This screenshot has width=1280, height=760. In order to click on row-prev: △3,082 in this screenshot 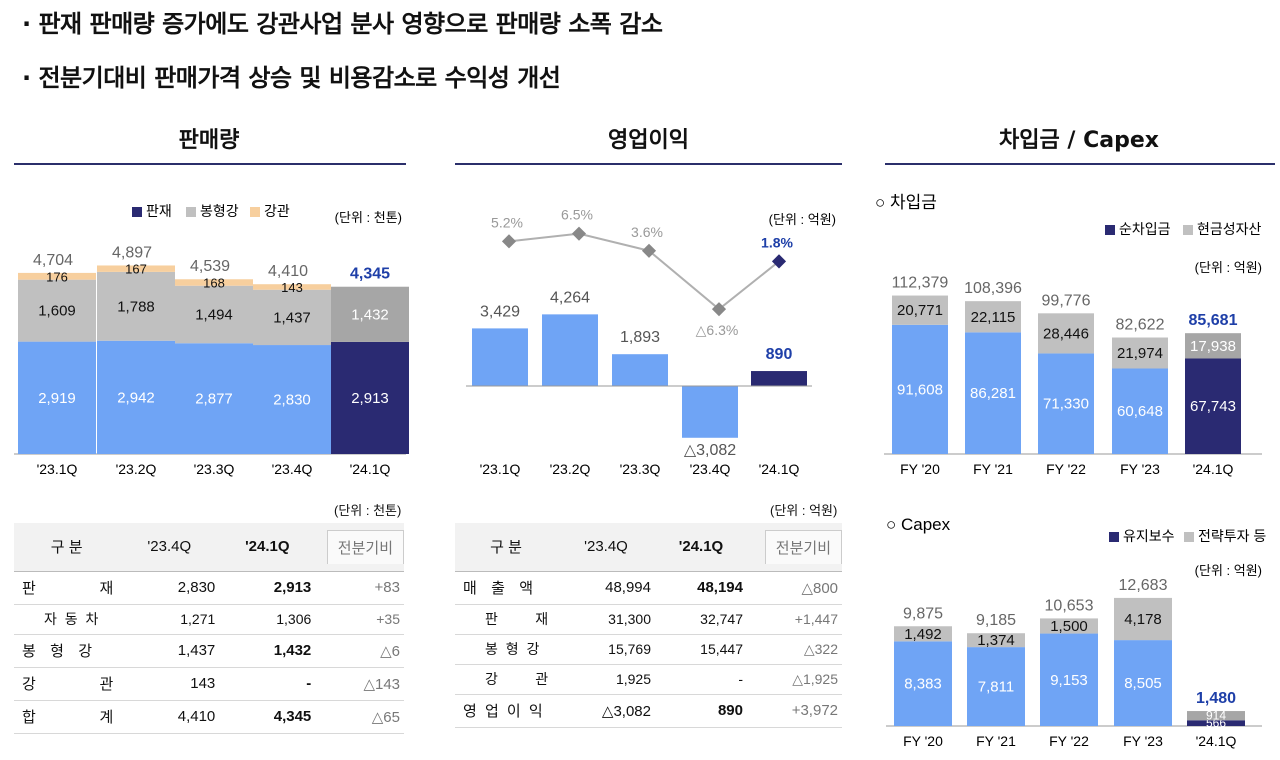, I will do `click(606, 711)`.